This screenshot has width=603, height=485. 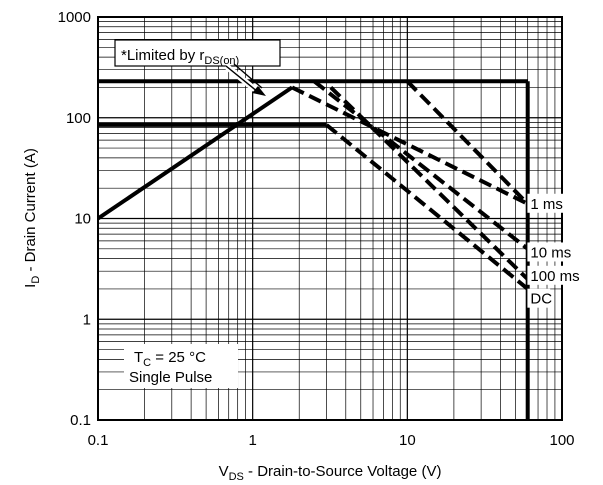 I want to click on series-labels: 1 ms 10 ms 100 ms DC, so click(x=555, y=250).